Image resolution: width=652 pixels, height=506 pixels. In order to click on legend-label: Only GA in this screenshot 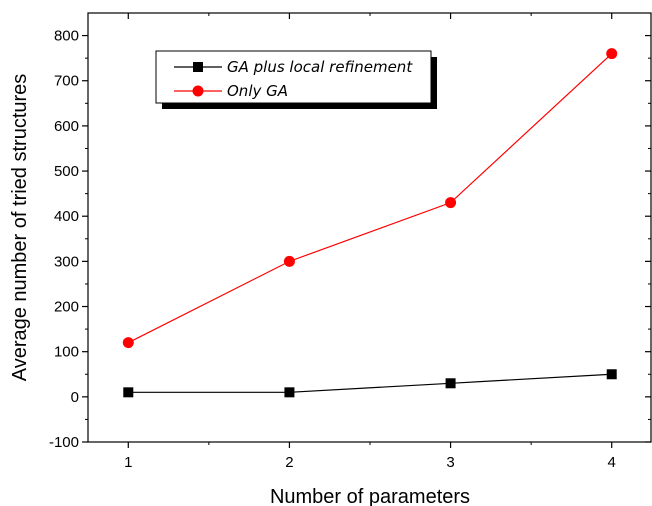, I will do `click(257, 91)`.